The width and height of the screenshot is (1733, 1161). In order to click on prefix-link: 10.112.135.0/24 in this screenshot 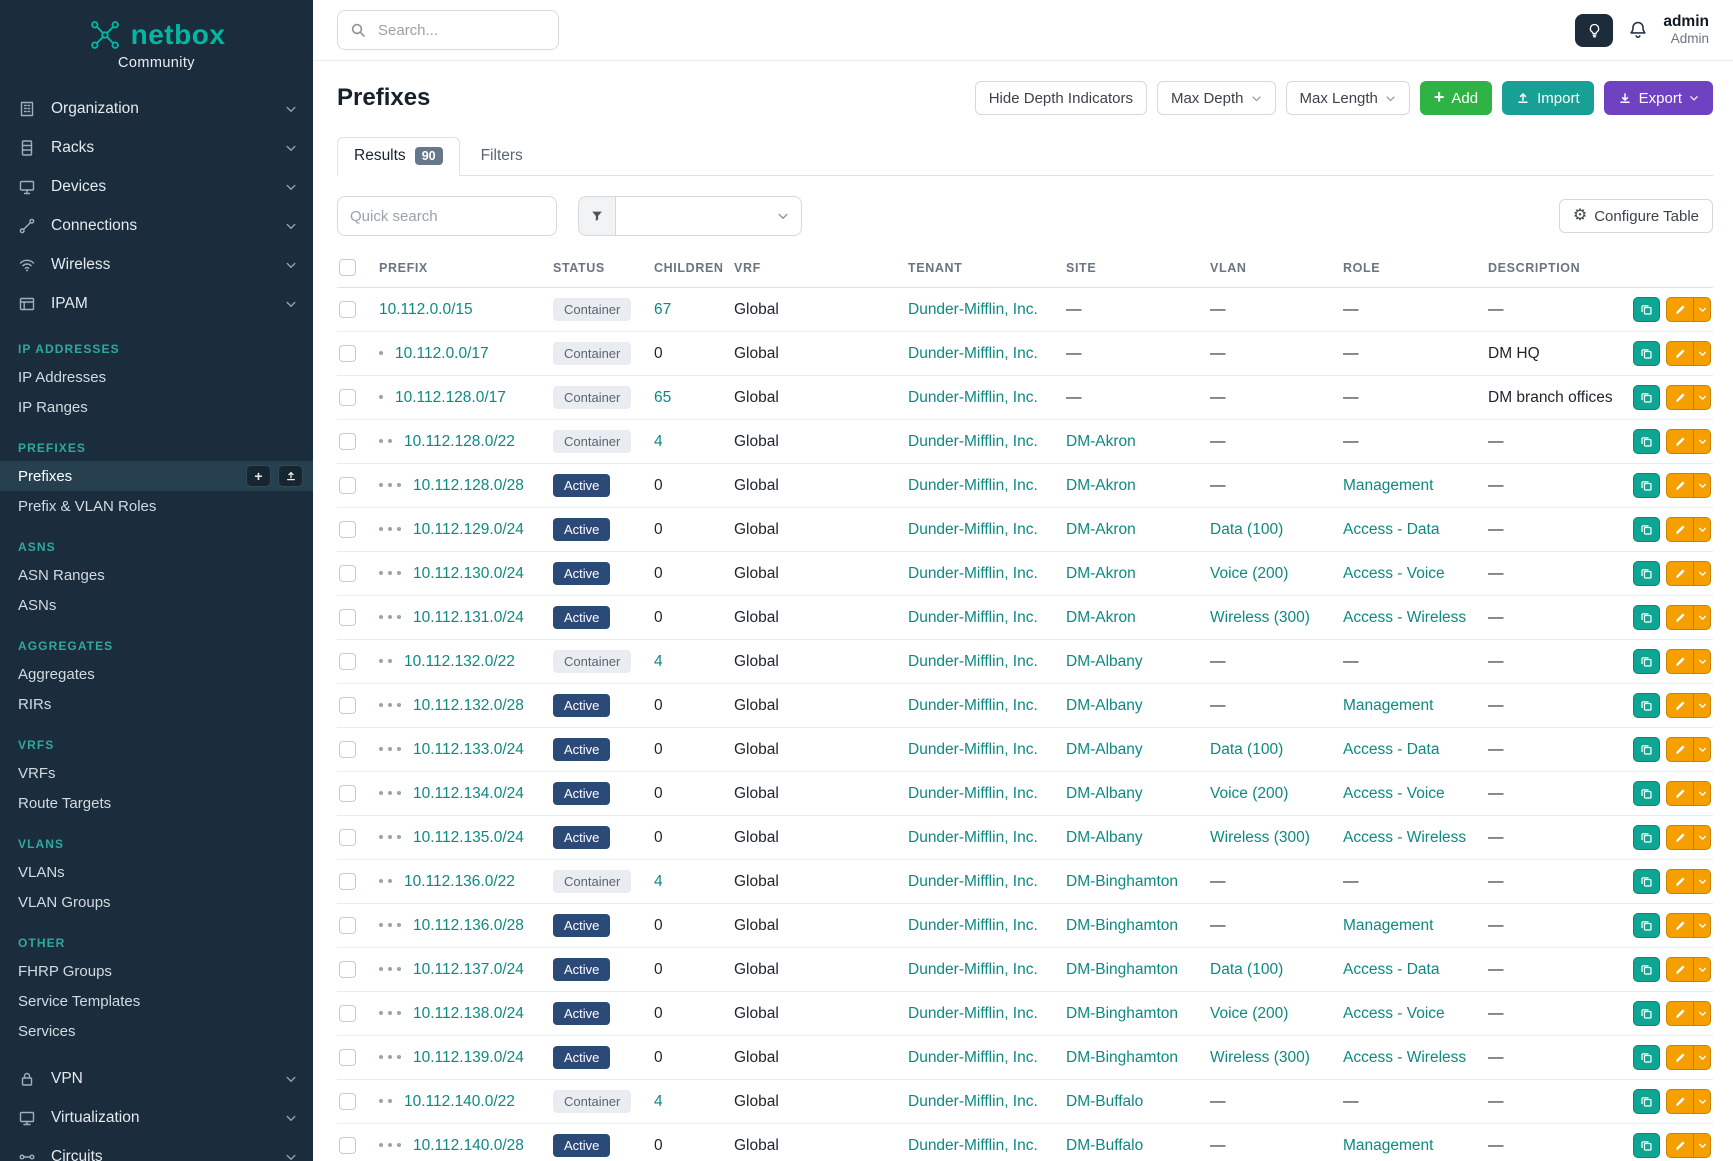, I will do `click(468, 837)`.